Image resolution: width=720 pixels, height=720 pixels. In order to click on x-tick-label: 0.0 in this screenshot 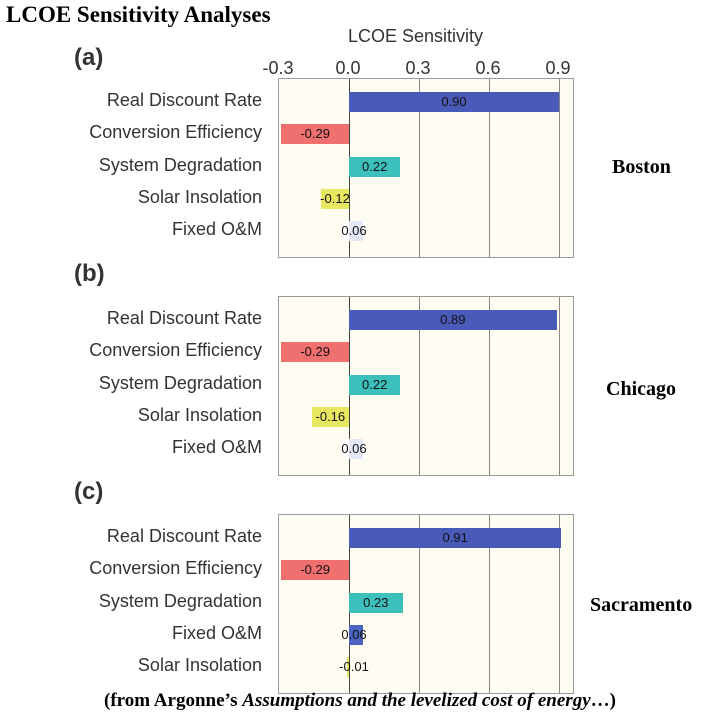, I will do `click(348, 68)`.